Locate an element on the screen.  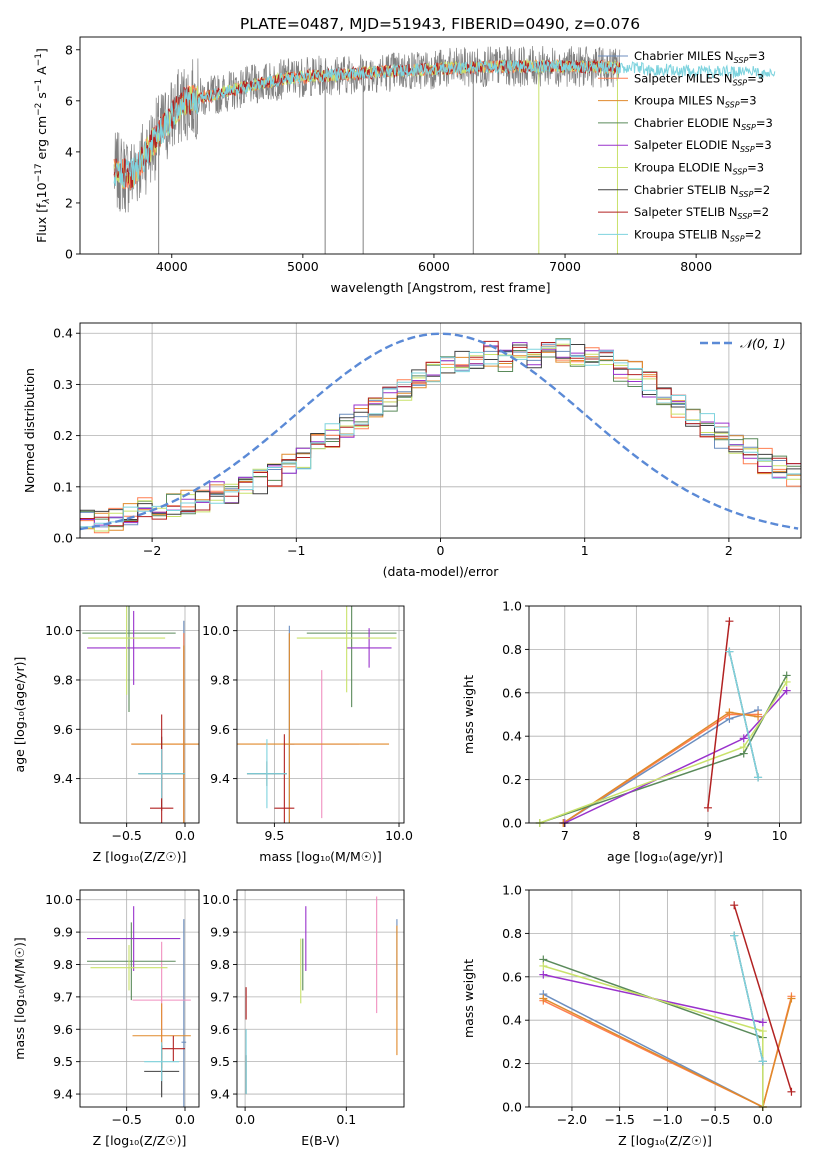
y-axis-label: Flux [fλ10−17 erg cm−2 s−1 A−1] is located at coordinates (43, 145).